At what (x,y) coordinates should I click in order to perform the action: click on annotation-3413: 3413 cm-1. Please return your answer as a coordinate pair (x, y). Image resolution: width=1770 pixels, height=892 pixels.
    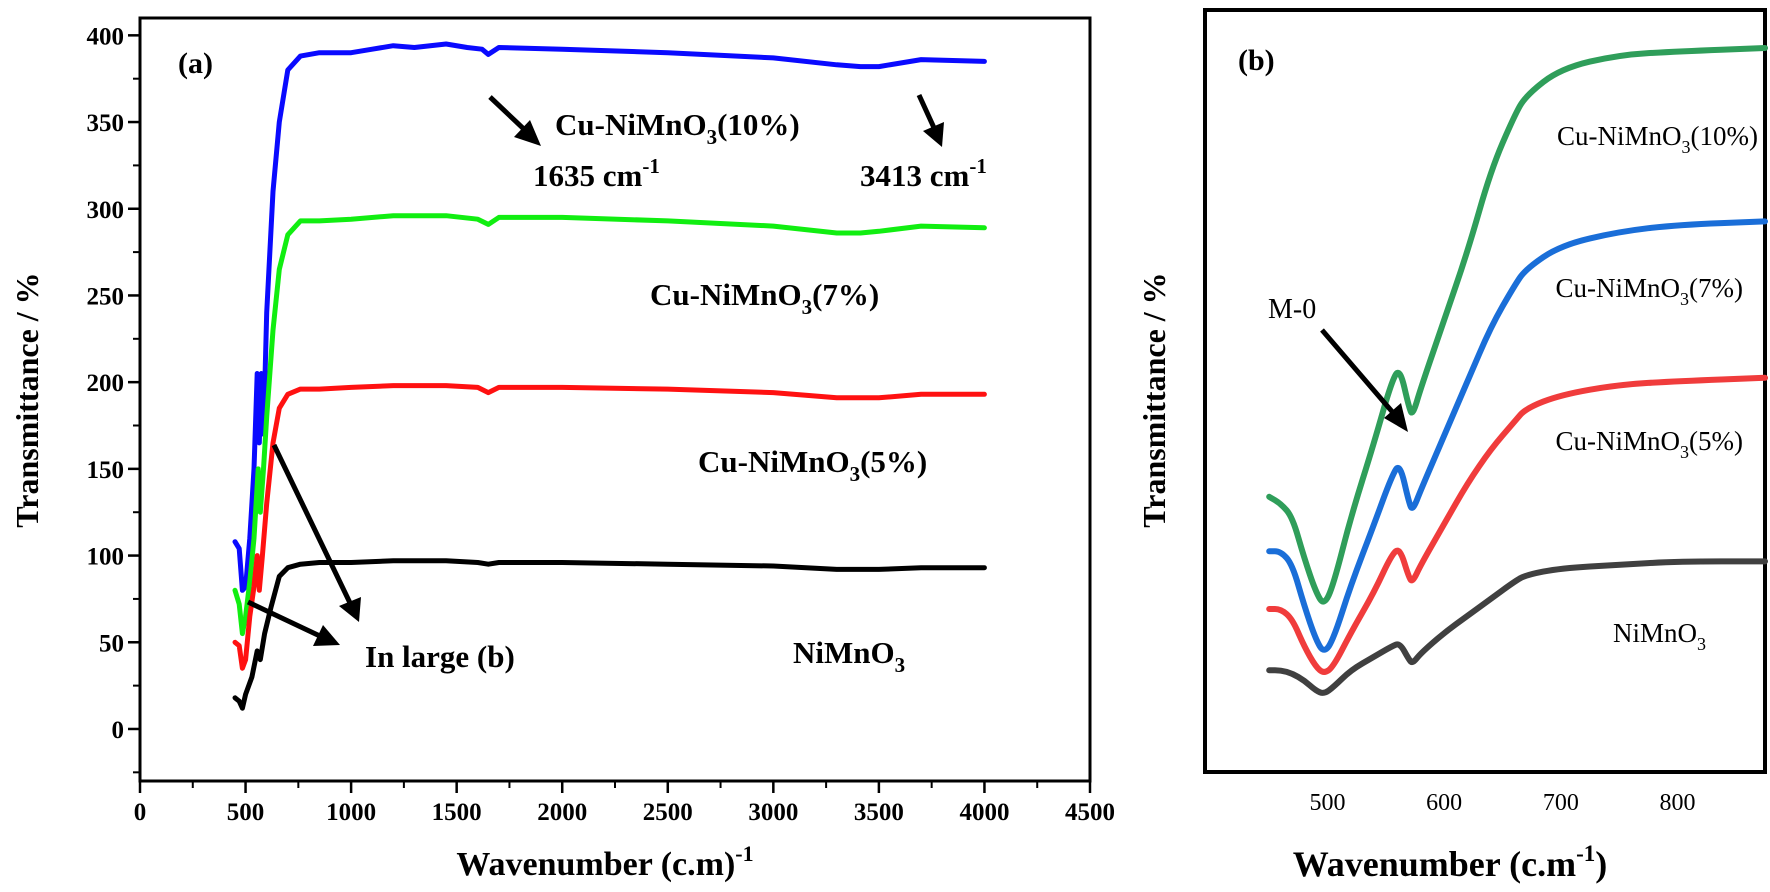
    Looking at the image, I should click on (923, 173).